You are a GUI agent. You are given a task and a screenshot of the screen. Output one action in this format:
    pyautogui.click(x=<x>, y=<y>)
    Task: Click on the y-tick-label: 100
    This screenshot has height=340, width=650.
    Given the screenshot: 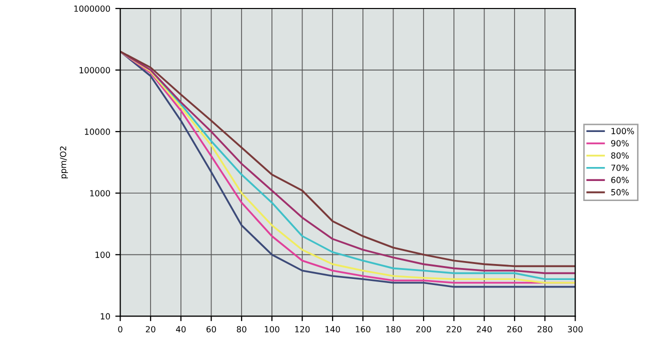 What is the action you would take?
    pyautogui.click(x=103, y=255)
    